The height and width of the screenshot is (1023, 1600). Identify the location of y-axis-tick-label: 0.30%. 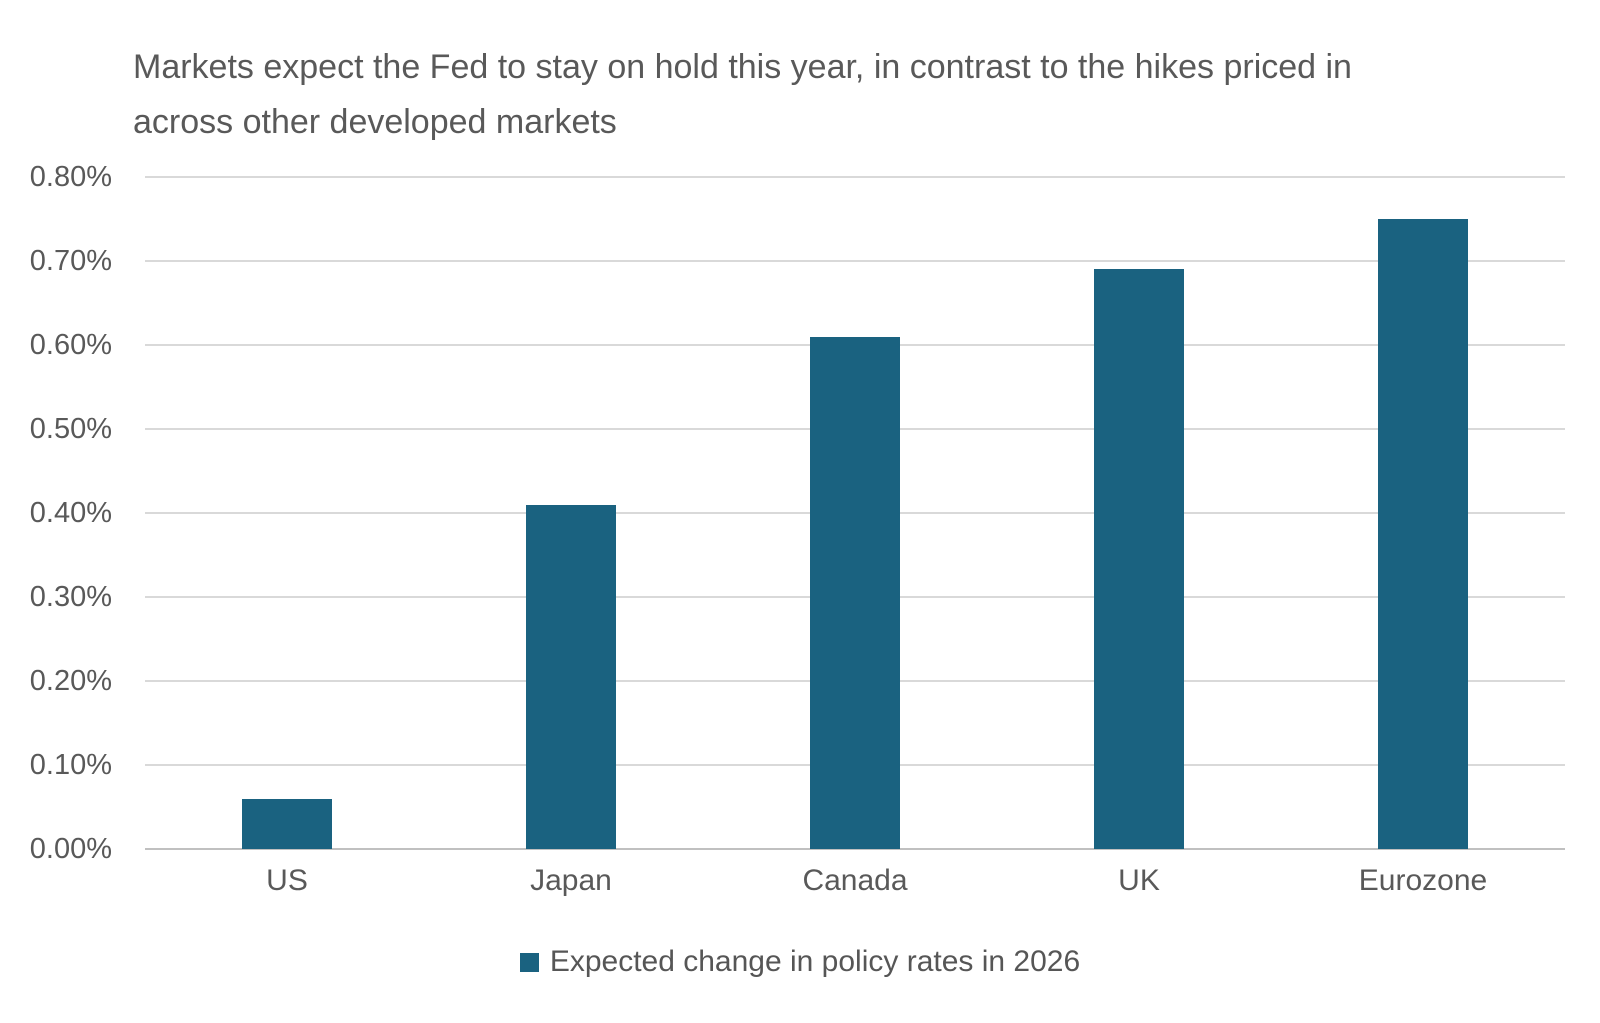
(70, 597).